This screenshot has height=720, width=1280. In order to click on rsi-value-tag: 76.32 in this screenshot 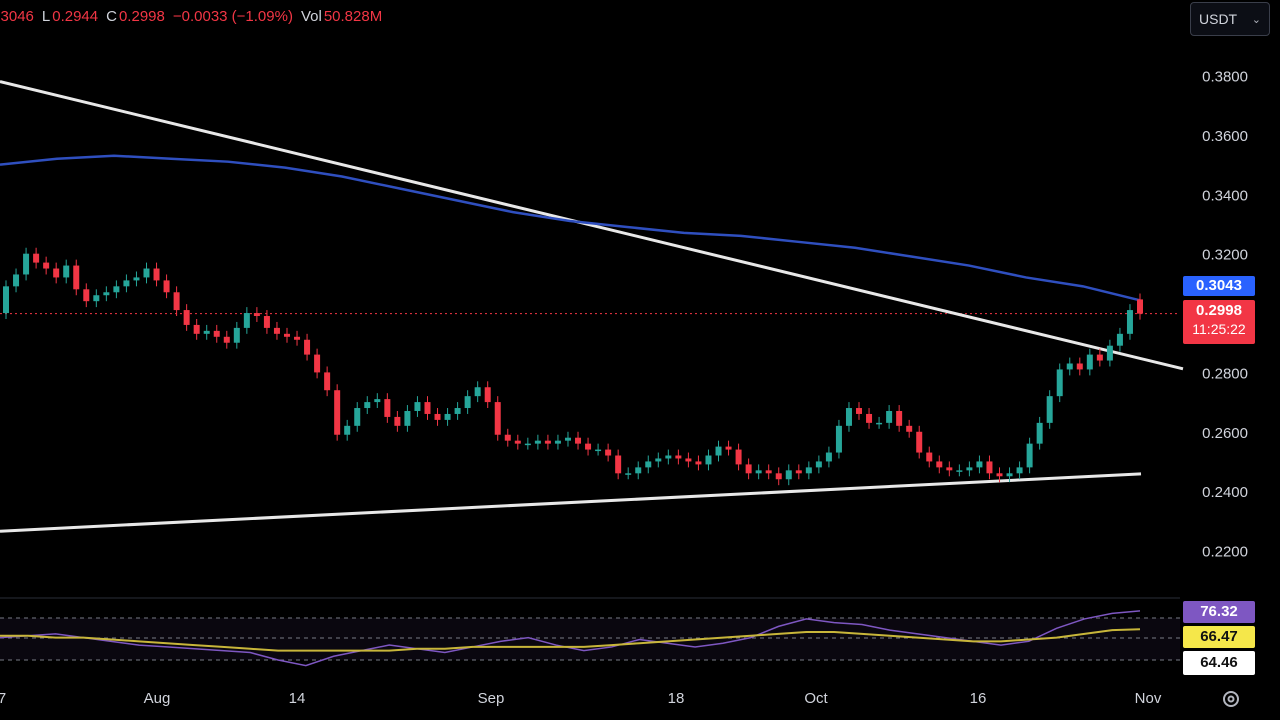, I will do `click(1219, 612)`.